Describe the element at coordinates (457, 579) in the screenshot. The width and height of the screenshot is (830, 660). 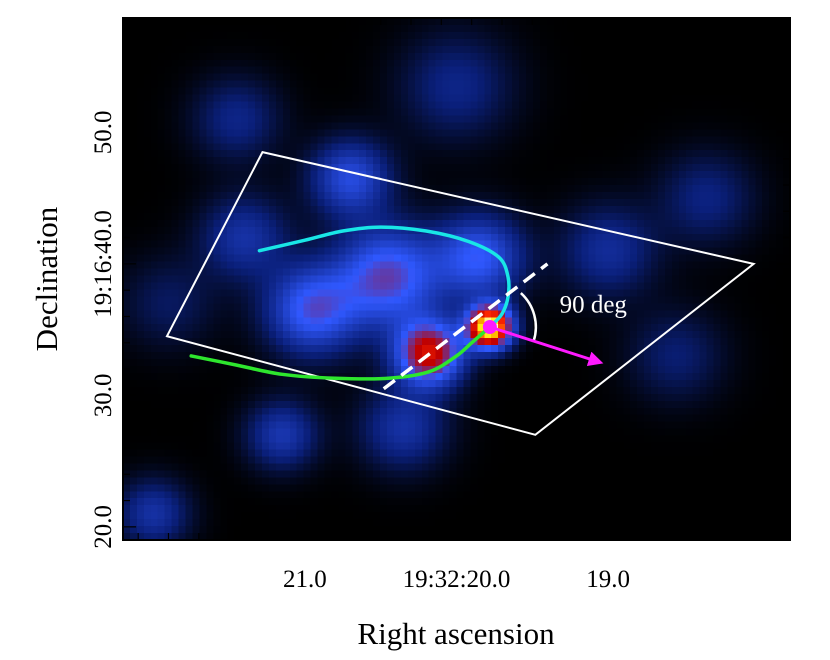
I see `x-tick-label: 19:32:20.0` at that location.